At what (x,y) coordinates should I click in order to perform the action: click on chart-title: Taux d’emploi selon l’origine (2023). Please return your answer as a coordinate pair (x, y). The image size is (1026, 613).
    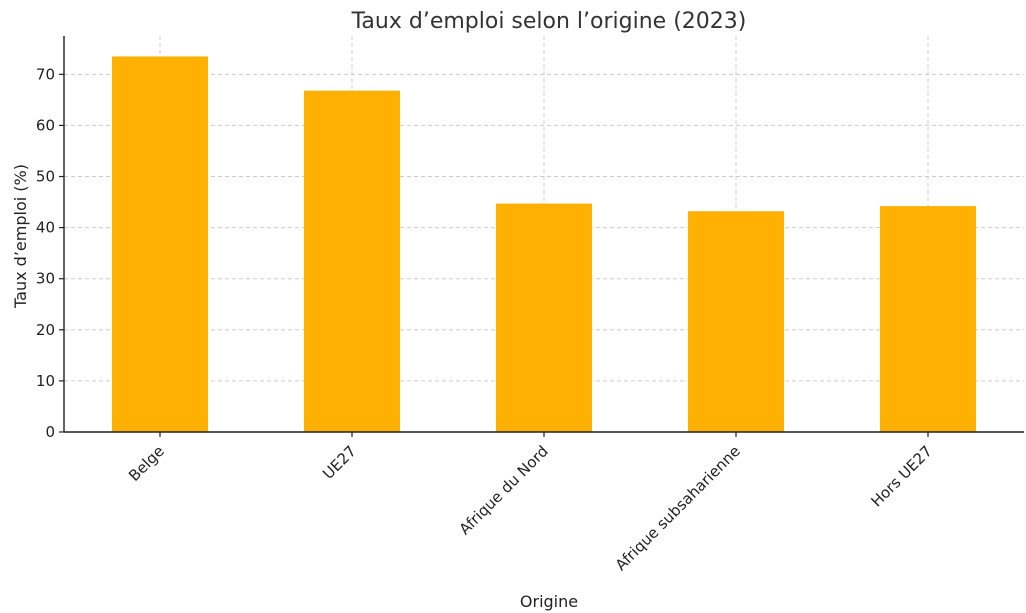
    Looking at the image, I should click on (549, 21).